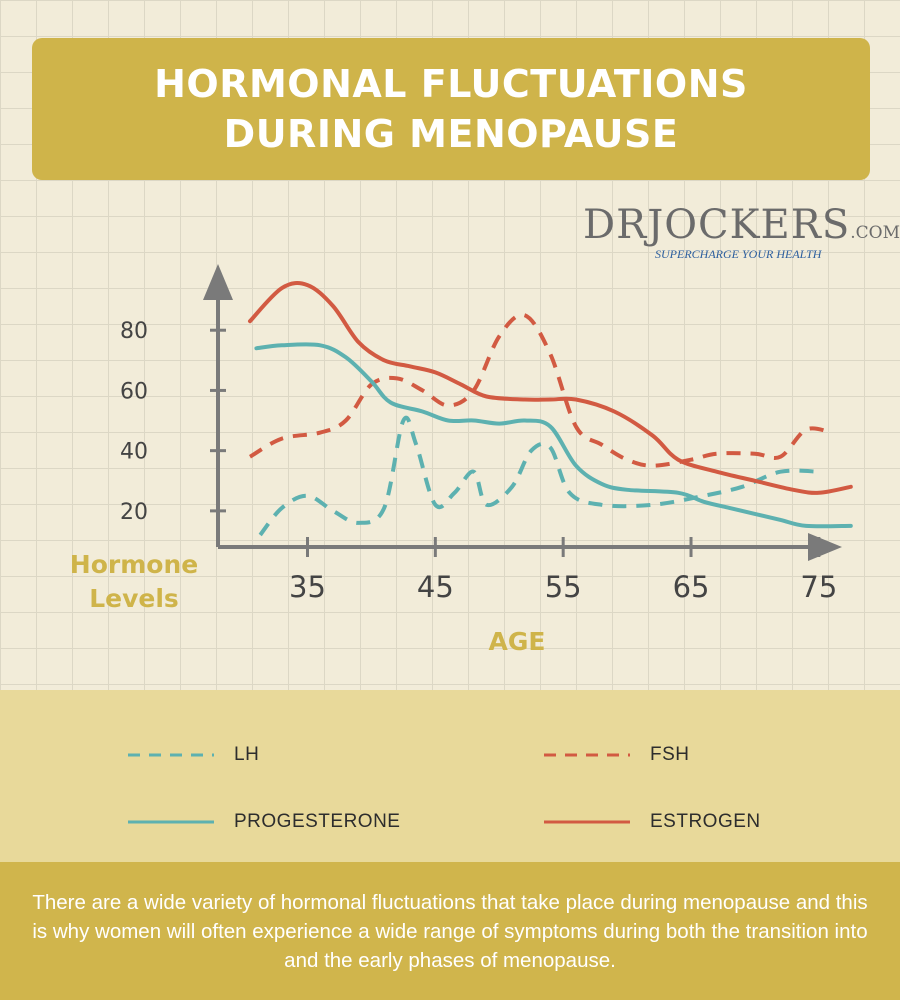 The height and width of the screenshot is (1000, 900). I want to click on legend-item-progesterone: PROGESTERONE, so click(264, 822).